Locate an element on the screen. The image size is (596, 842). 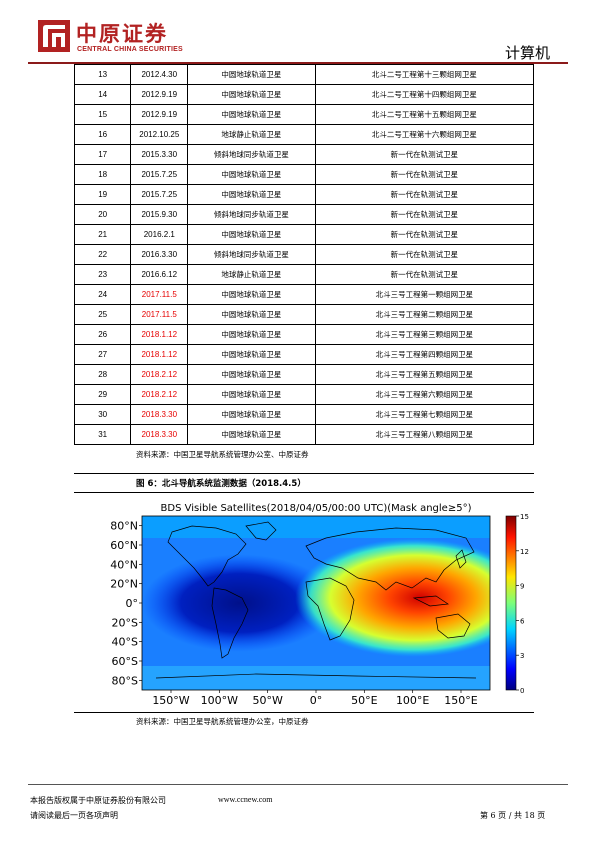
satellite-description: 北斗三号工程第八颗组网卫星 is located at coordinates (424, 434).